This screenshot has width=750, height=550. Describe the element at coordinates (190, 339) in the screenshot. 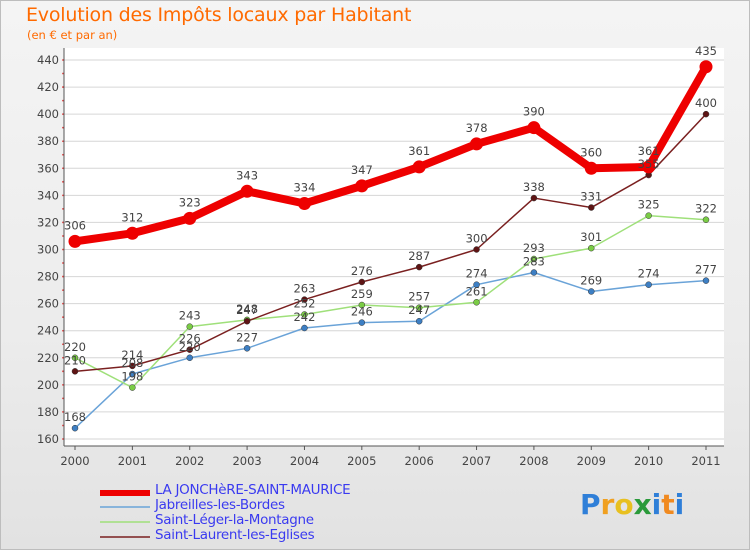

I see `data-label: 226` at that location.